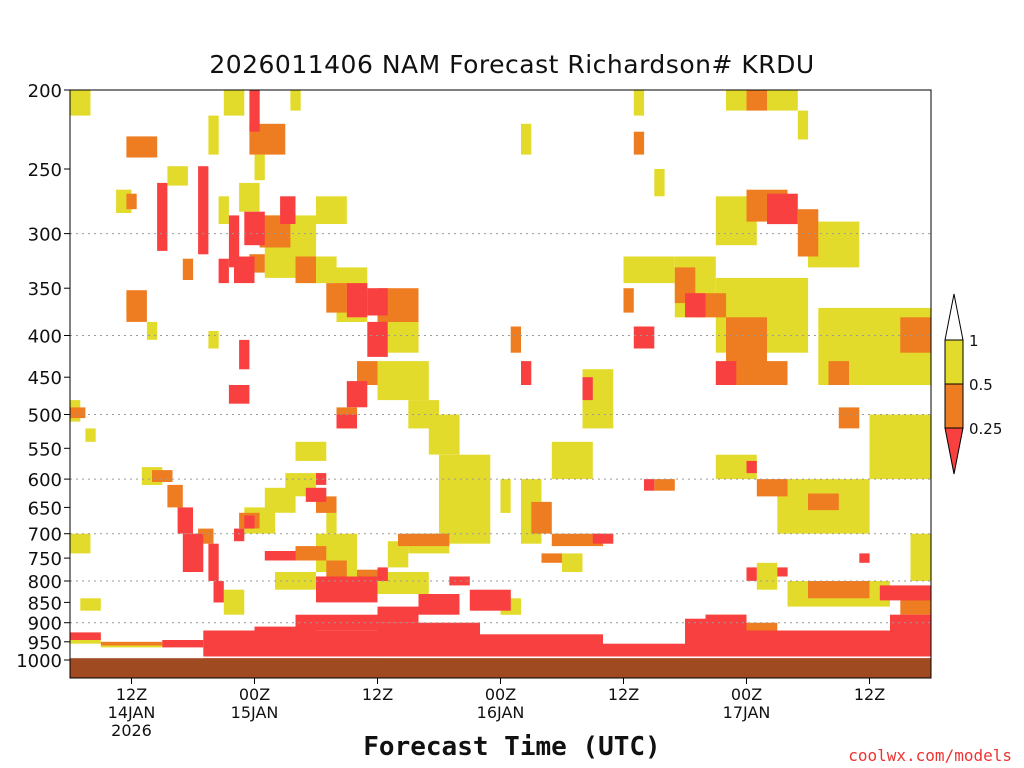 Image resolution: width=1024 pixels, height=768 pixels. What do you see at coordinates (255, 712) in the screenshot?
I see `x-tick-label: 15JAN` at bounding box center [255, 712].